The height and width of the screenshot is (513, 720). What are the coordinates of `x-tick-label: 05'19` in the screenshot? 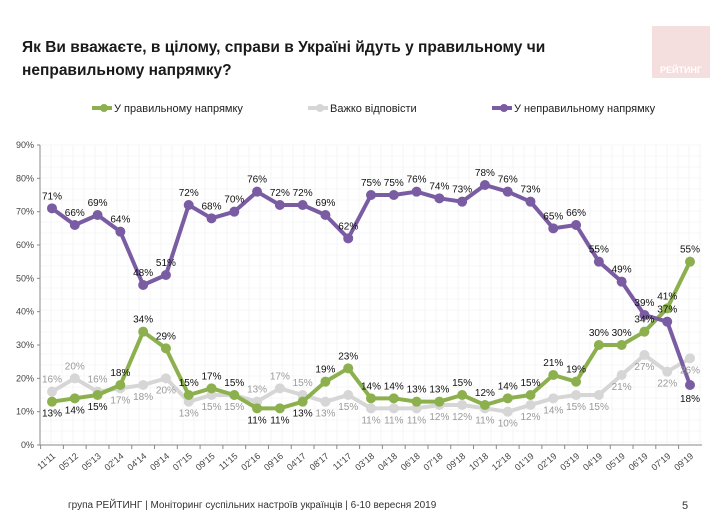 It's located at (615, 462).